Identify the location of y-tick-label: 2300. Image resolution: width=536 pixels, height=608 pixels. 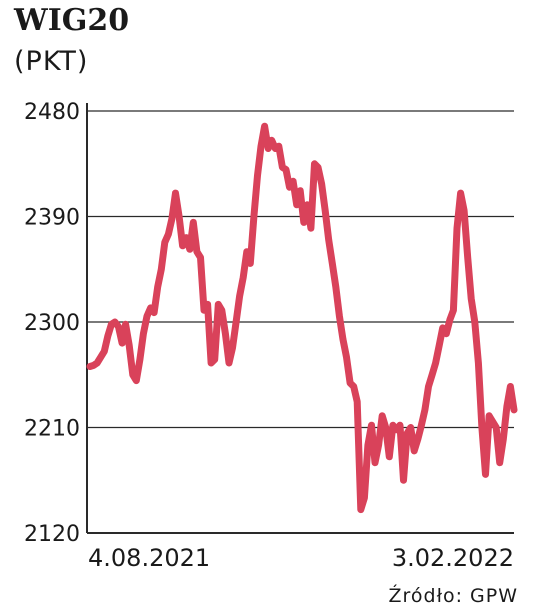
(52, 323).